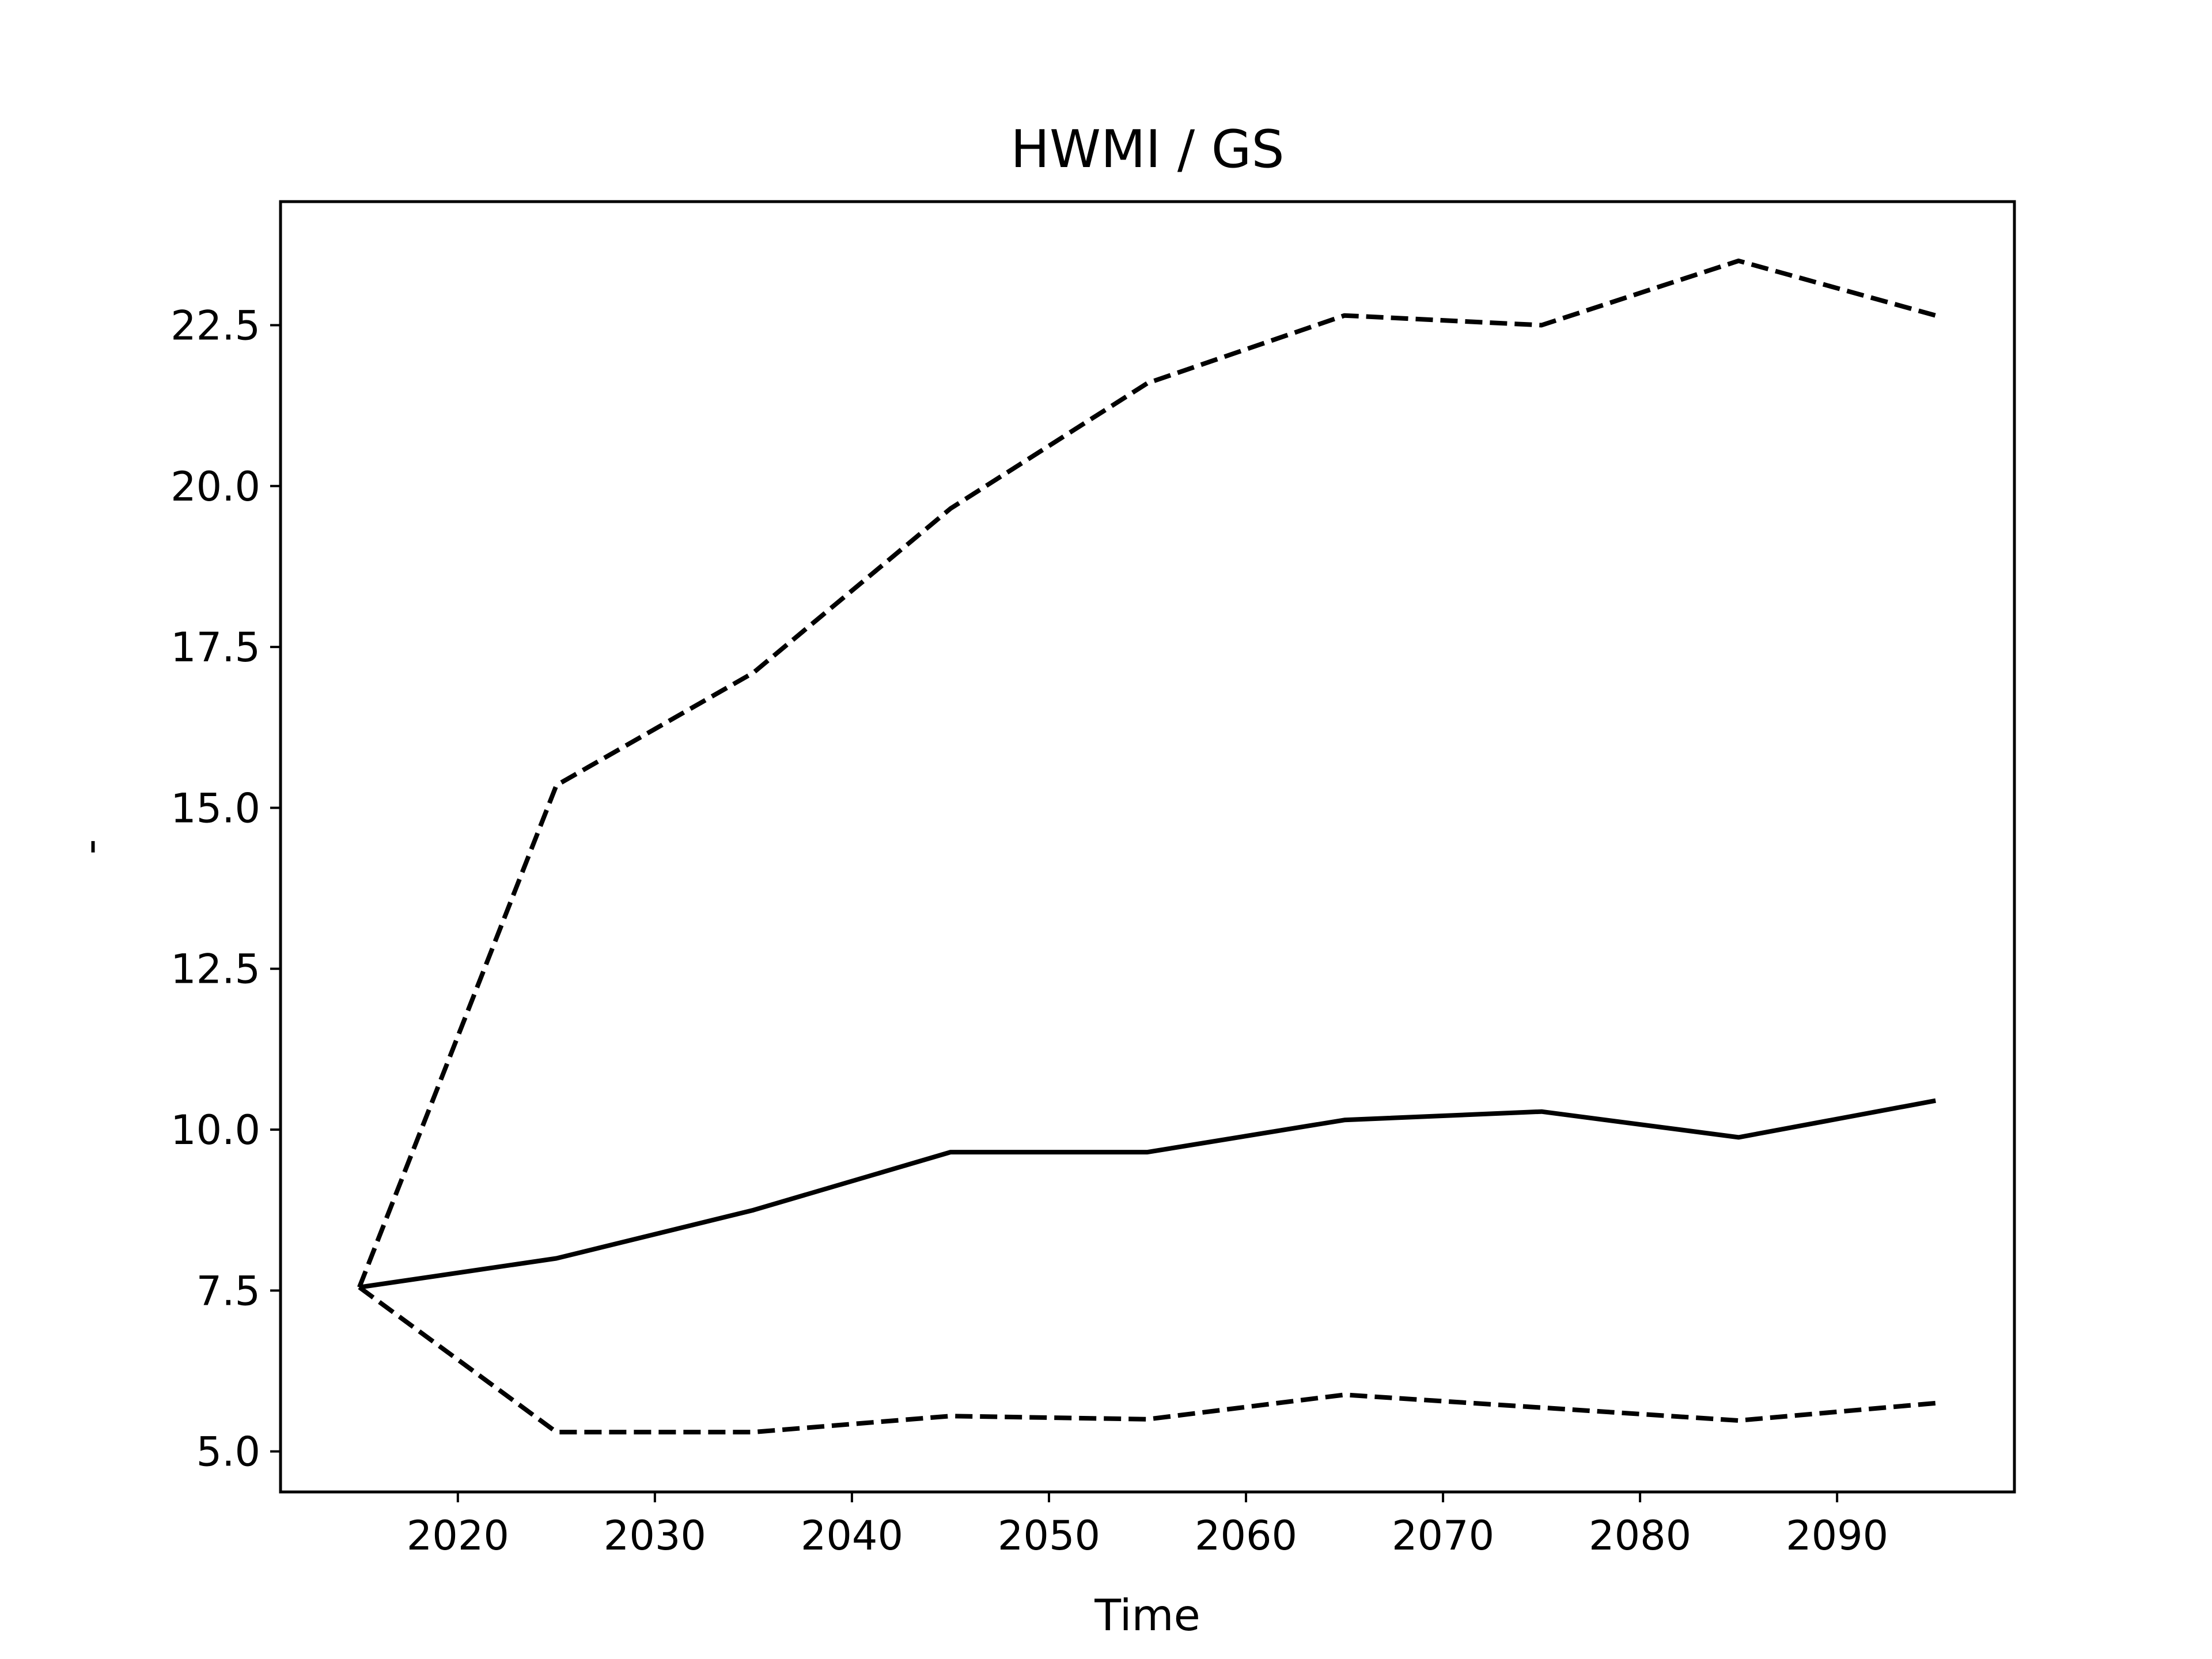 This screenshot has height=1659, width=2212. What do you see at coordinates (458, 1535) in the screenshot?
I see `x-tick-label: 2020` at bounding box center [458, 1535].